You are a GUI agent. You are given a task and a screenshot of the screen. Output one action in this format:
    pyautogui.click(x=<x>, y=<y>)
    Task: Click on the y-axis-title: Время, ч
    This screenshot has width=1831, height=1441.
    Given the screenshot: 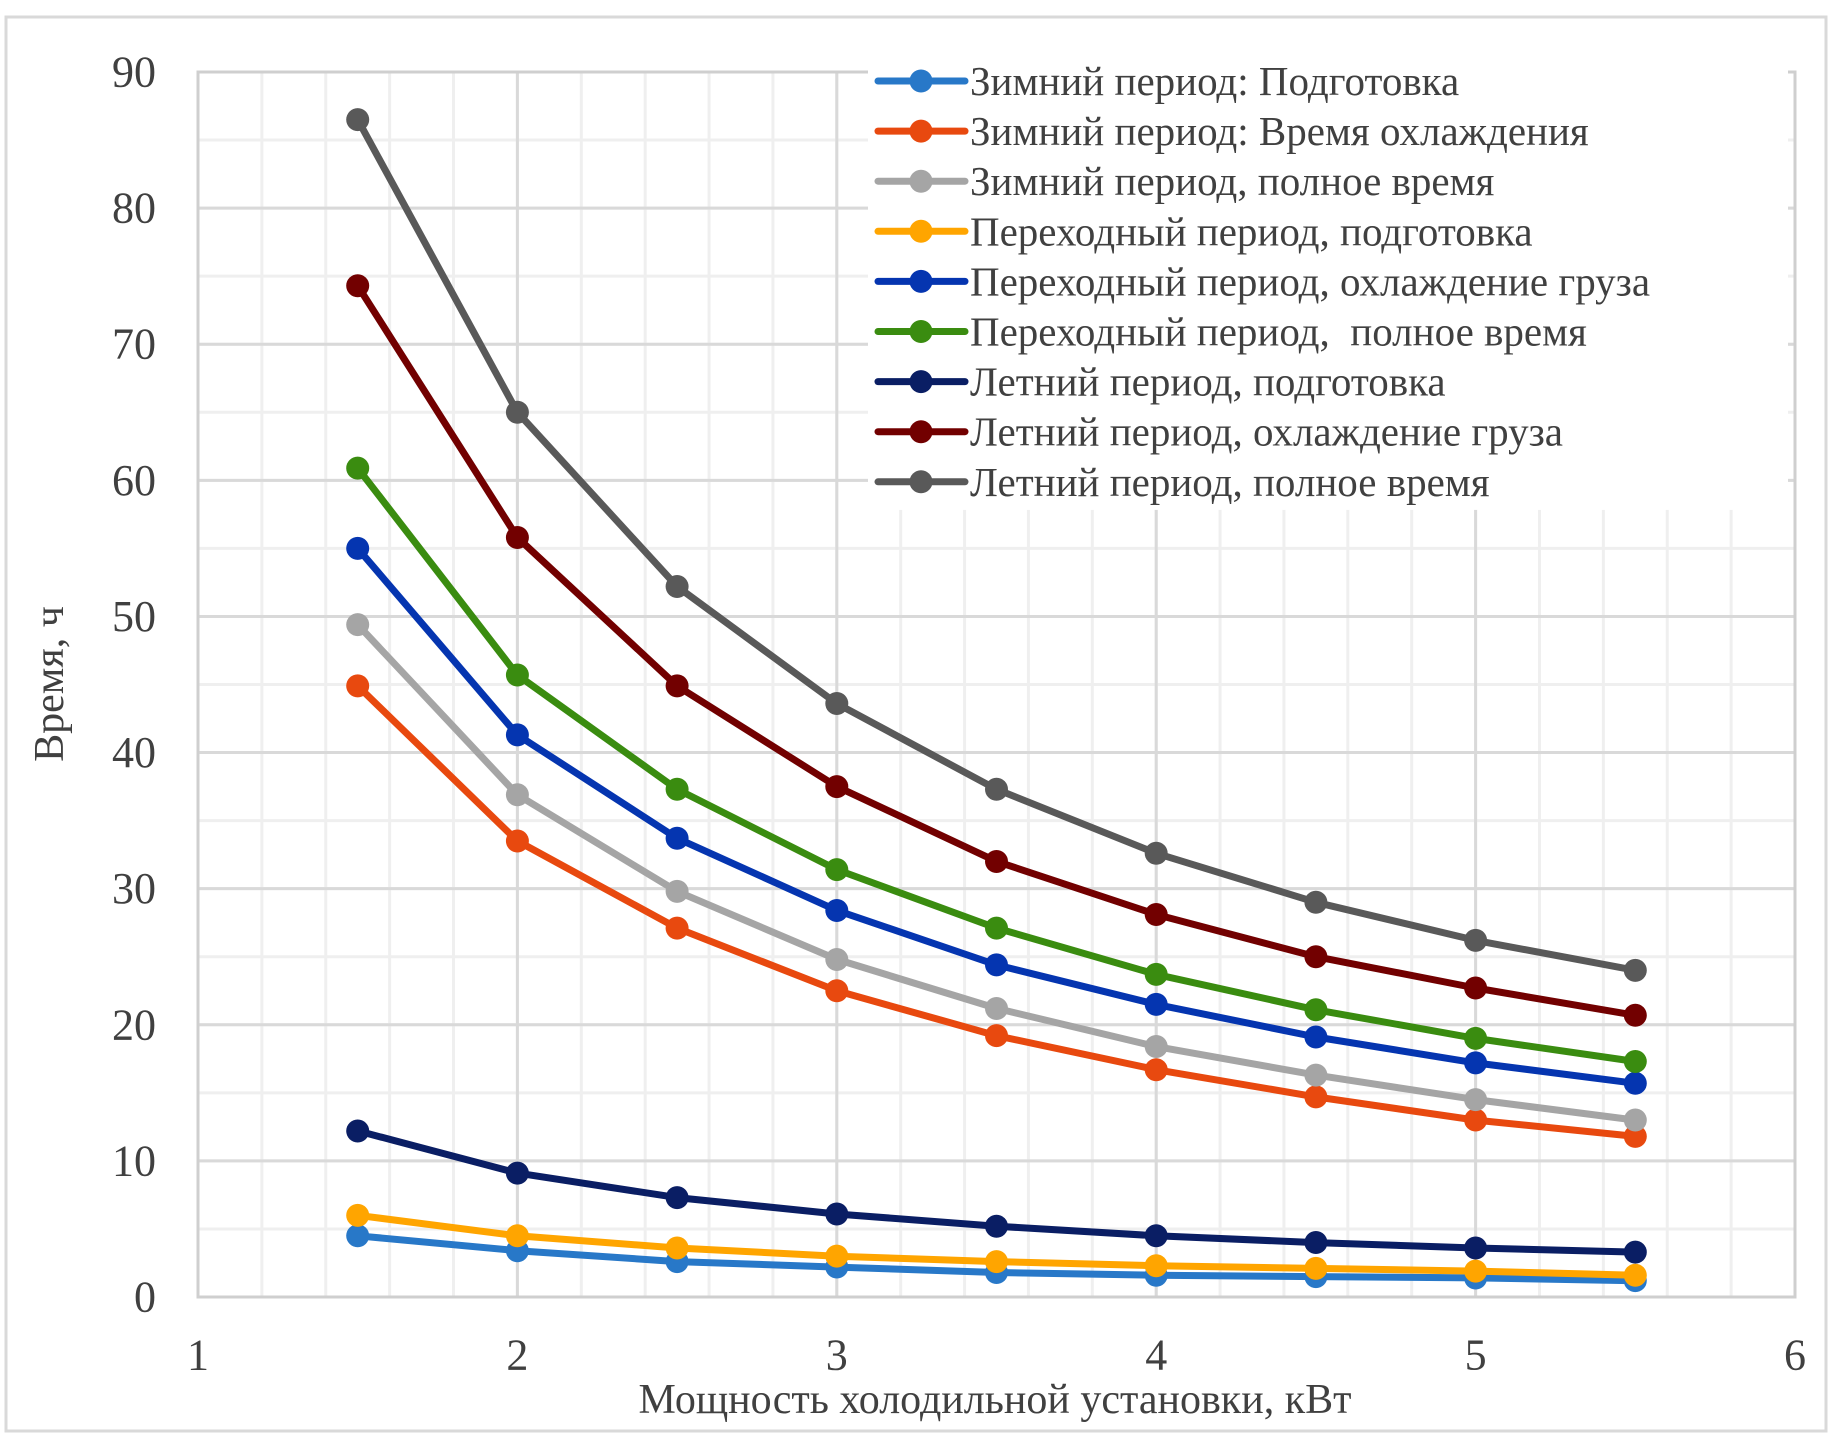 What is the action you would take?
    pyautogui.click(x=50, y=684)
    